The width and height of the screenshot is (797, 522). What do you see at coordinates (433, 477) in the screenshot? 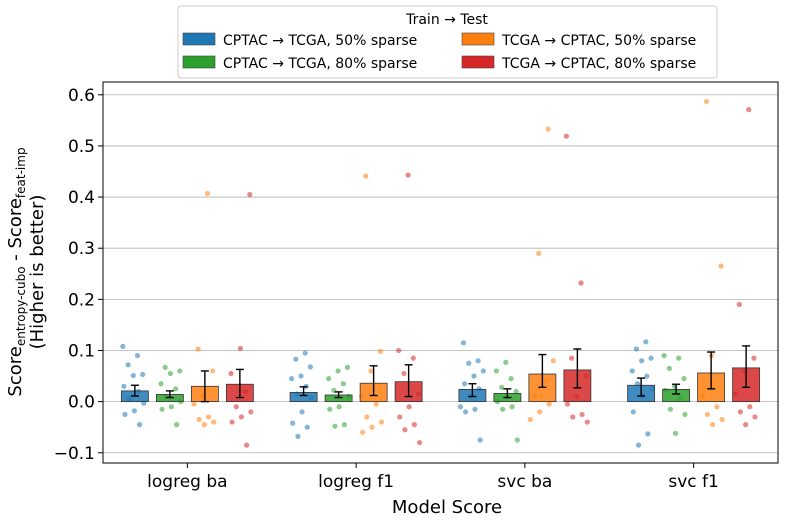
I see `x-axis-ticks: logreg ba logreg f1 svc ba svc f1` at bounding box center [433, 477].